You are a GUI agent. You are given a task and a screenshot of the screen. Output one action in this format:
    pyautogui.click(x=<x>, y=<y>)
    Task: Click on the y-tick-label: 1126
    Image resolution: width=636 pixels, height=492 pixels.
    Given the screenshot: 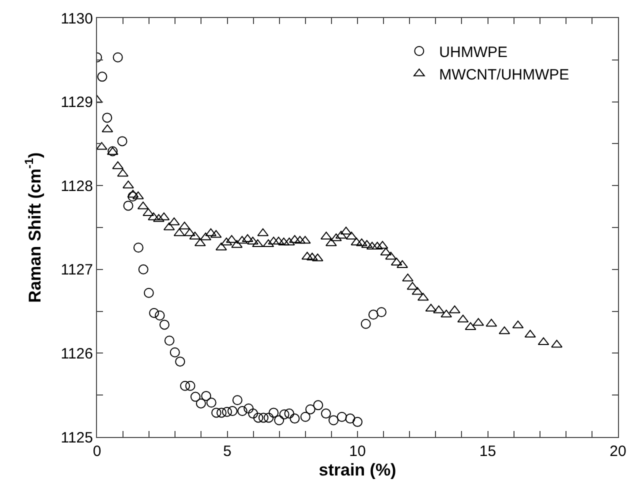 What is the action you would take?
    pyautogui.click(x=76, y=353)
    